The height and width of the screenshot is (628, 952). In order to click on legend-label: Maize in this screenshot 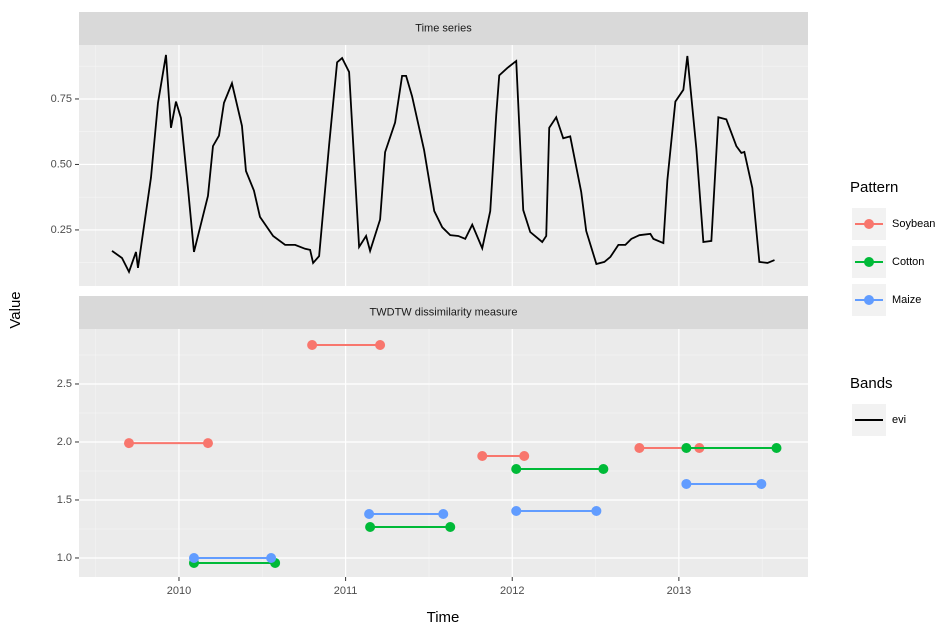, I will do `click(906, 300)`.